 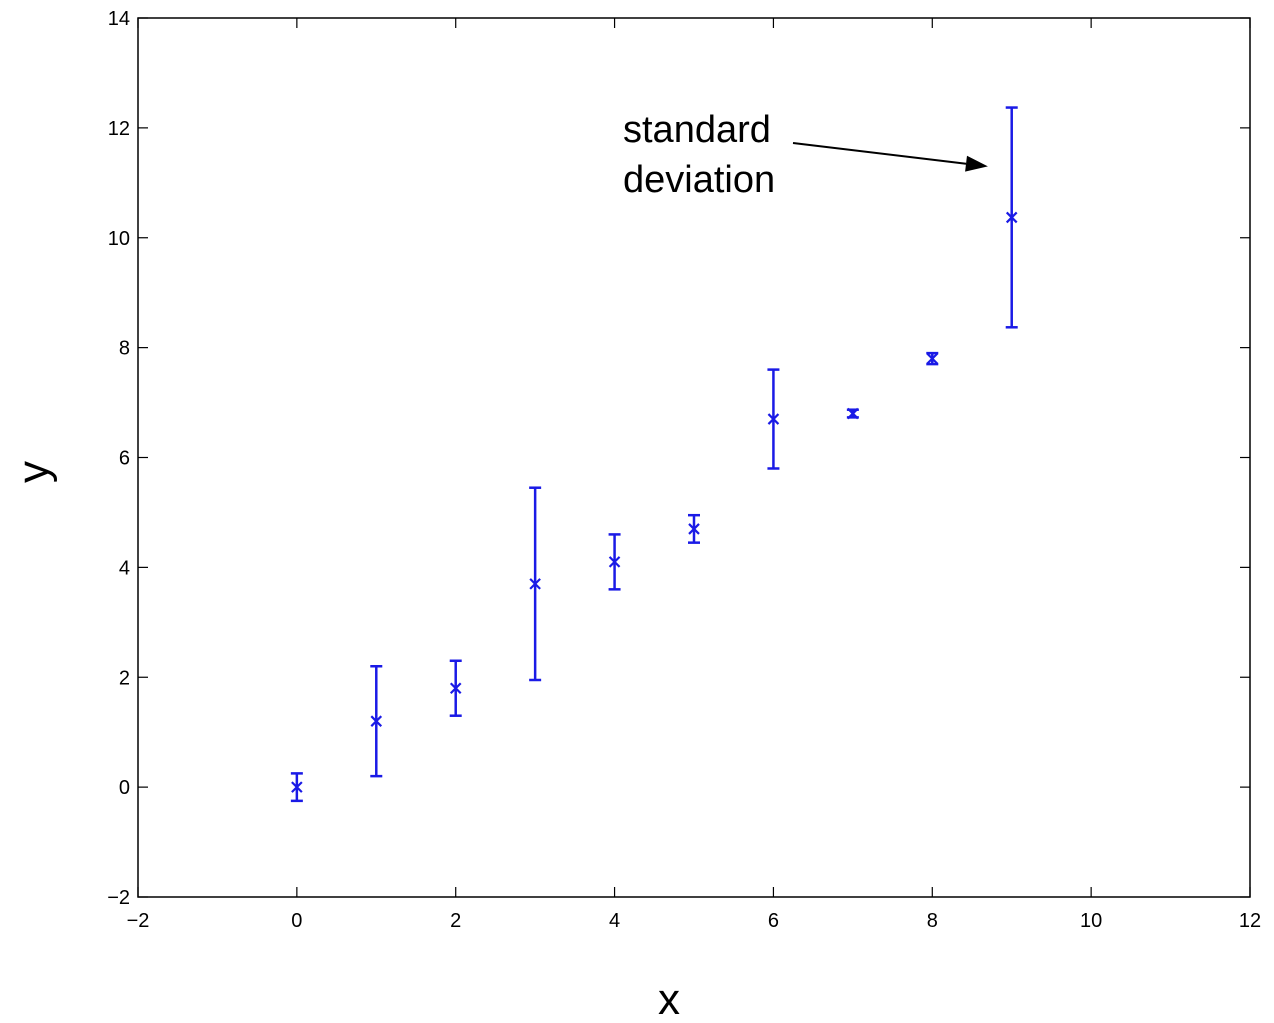 I want to click on x-tick-label: 2, so click(x=455, y=921).